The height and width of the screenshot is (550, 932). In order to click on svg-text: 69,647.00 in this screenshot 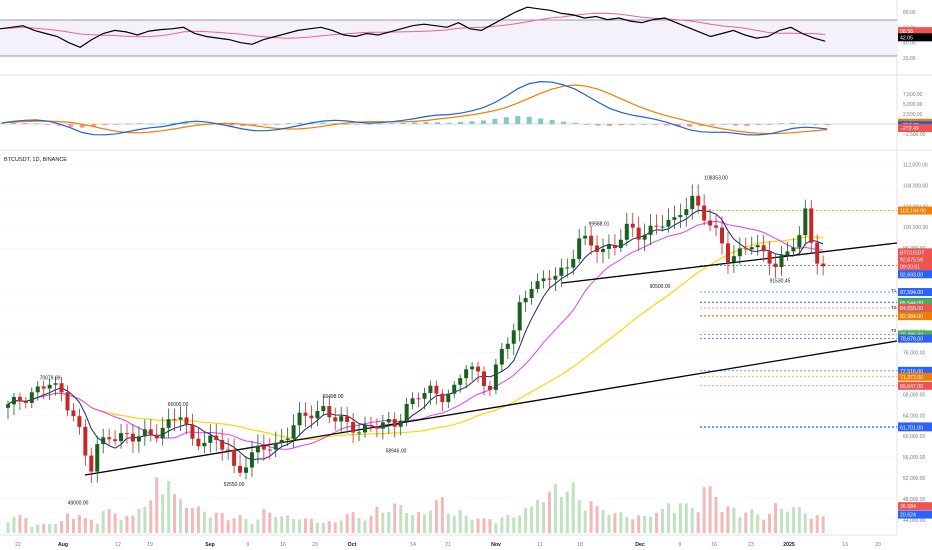, I will do `click(911, 387)`.